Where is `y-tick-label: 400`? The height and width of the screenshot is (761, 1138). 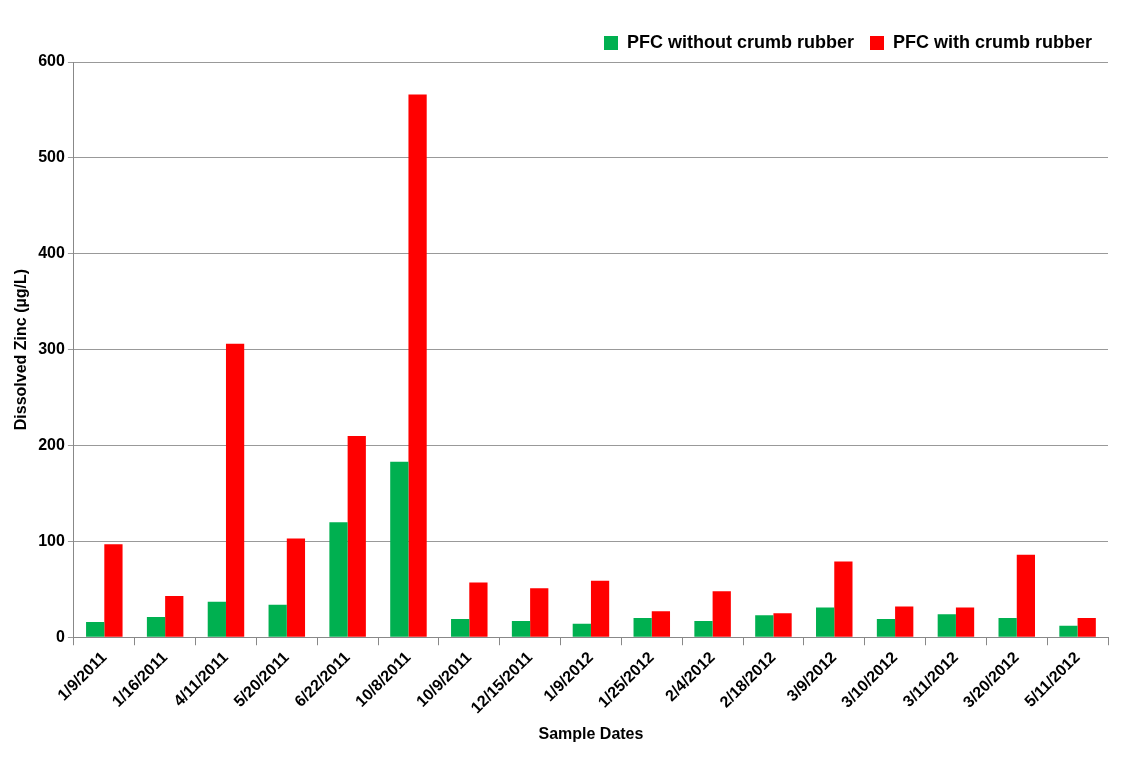
y-tick-label: 400 is located at coordinates (51, 253).